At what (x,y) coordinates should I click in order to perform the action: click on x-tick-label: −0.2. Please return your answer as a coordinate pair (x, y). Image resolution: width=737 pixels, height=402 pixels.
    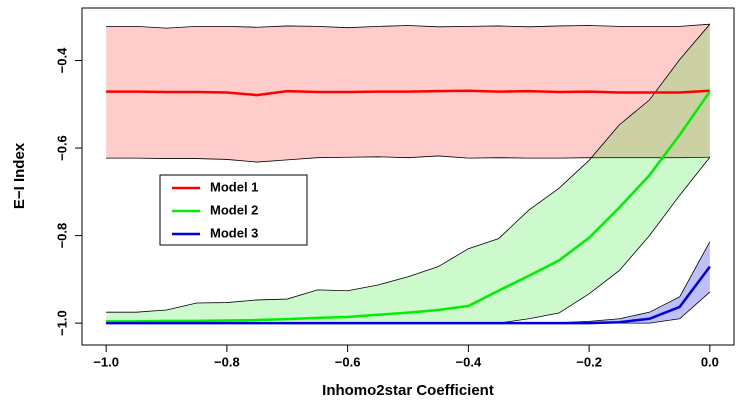
    Looking at the image, I should click on (589, 361).